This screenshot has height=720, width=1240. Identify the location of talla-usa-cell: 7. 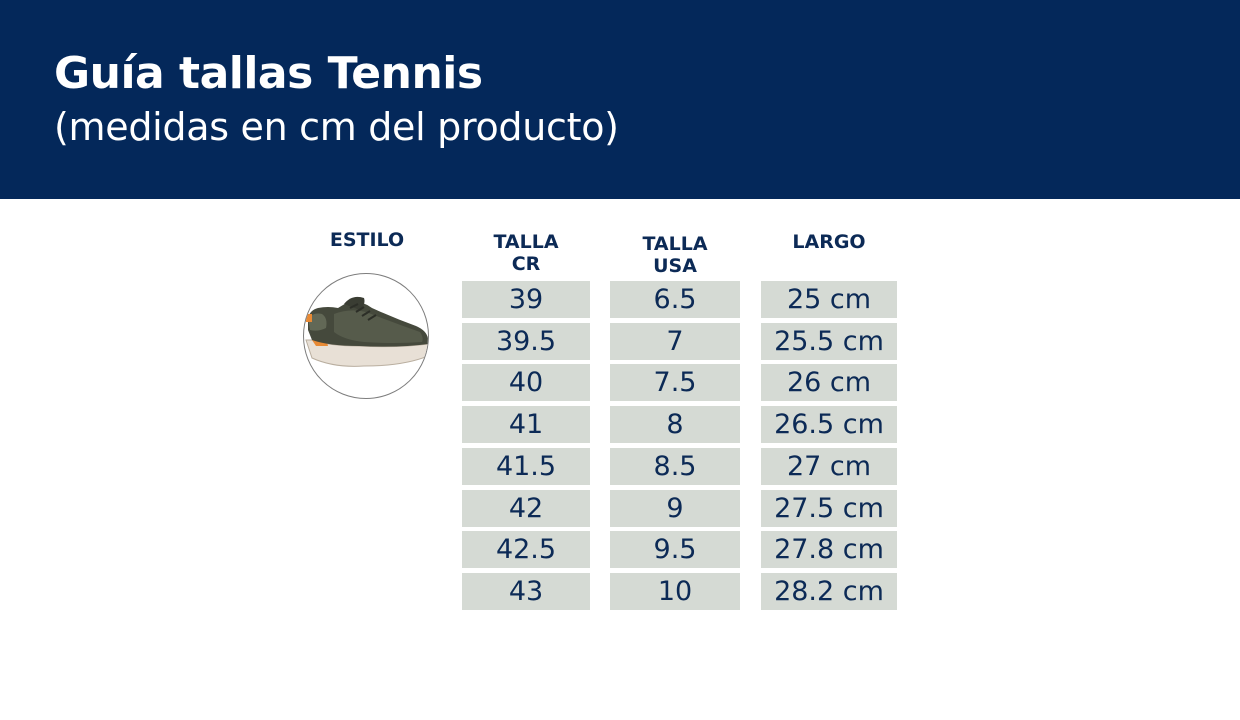
(675, 341).